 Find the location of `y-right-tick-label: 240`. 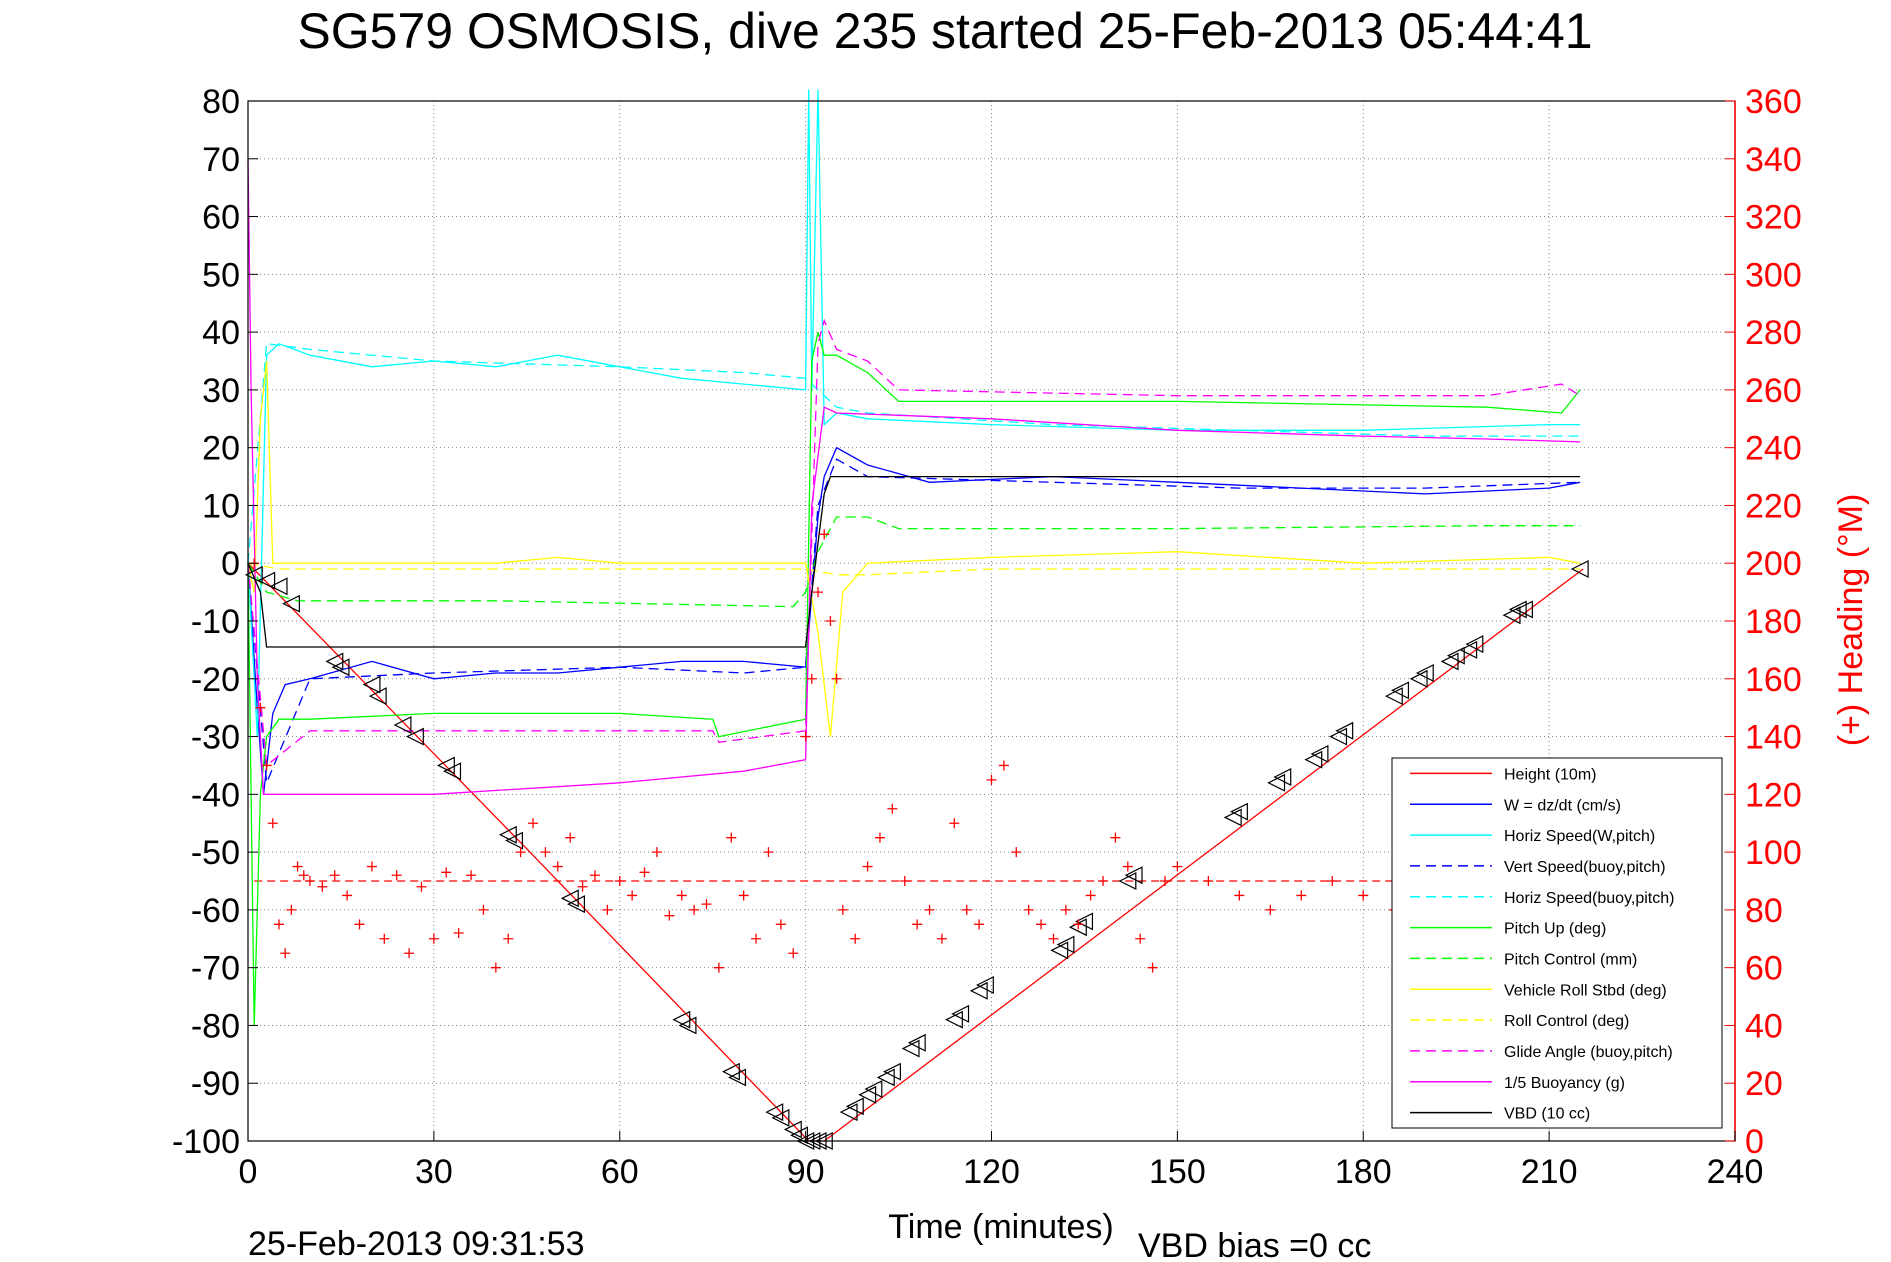

y-right-tick-label: 240 is located at coordinates (1773, 449).